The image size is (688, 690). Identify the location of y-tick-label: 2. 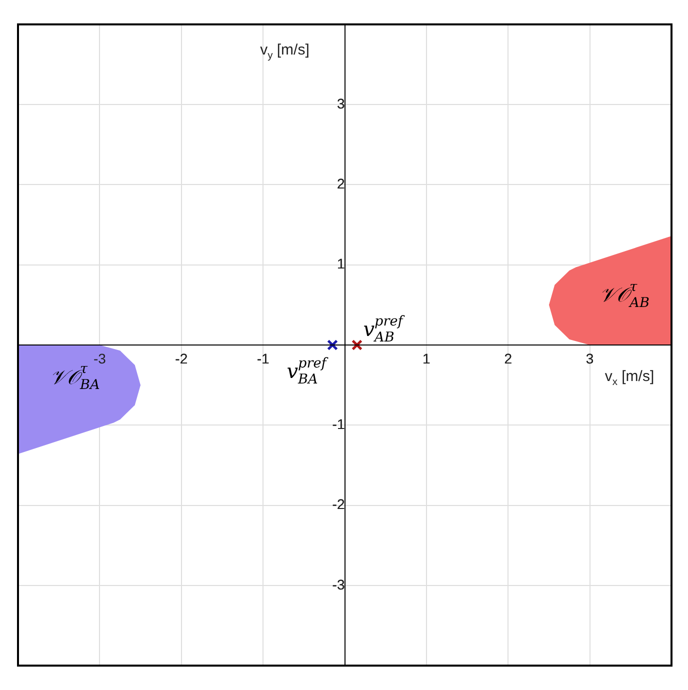
(340, 184).